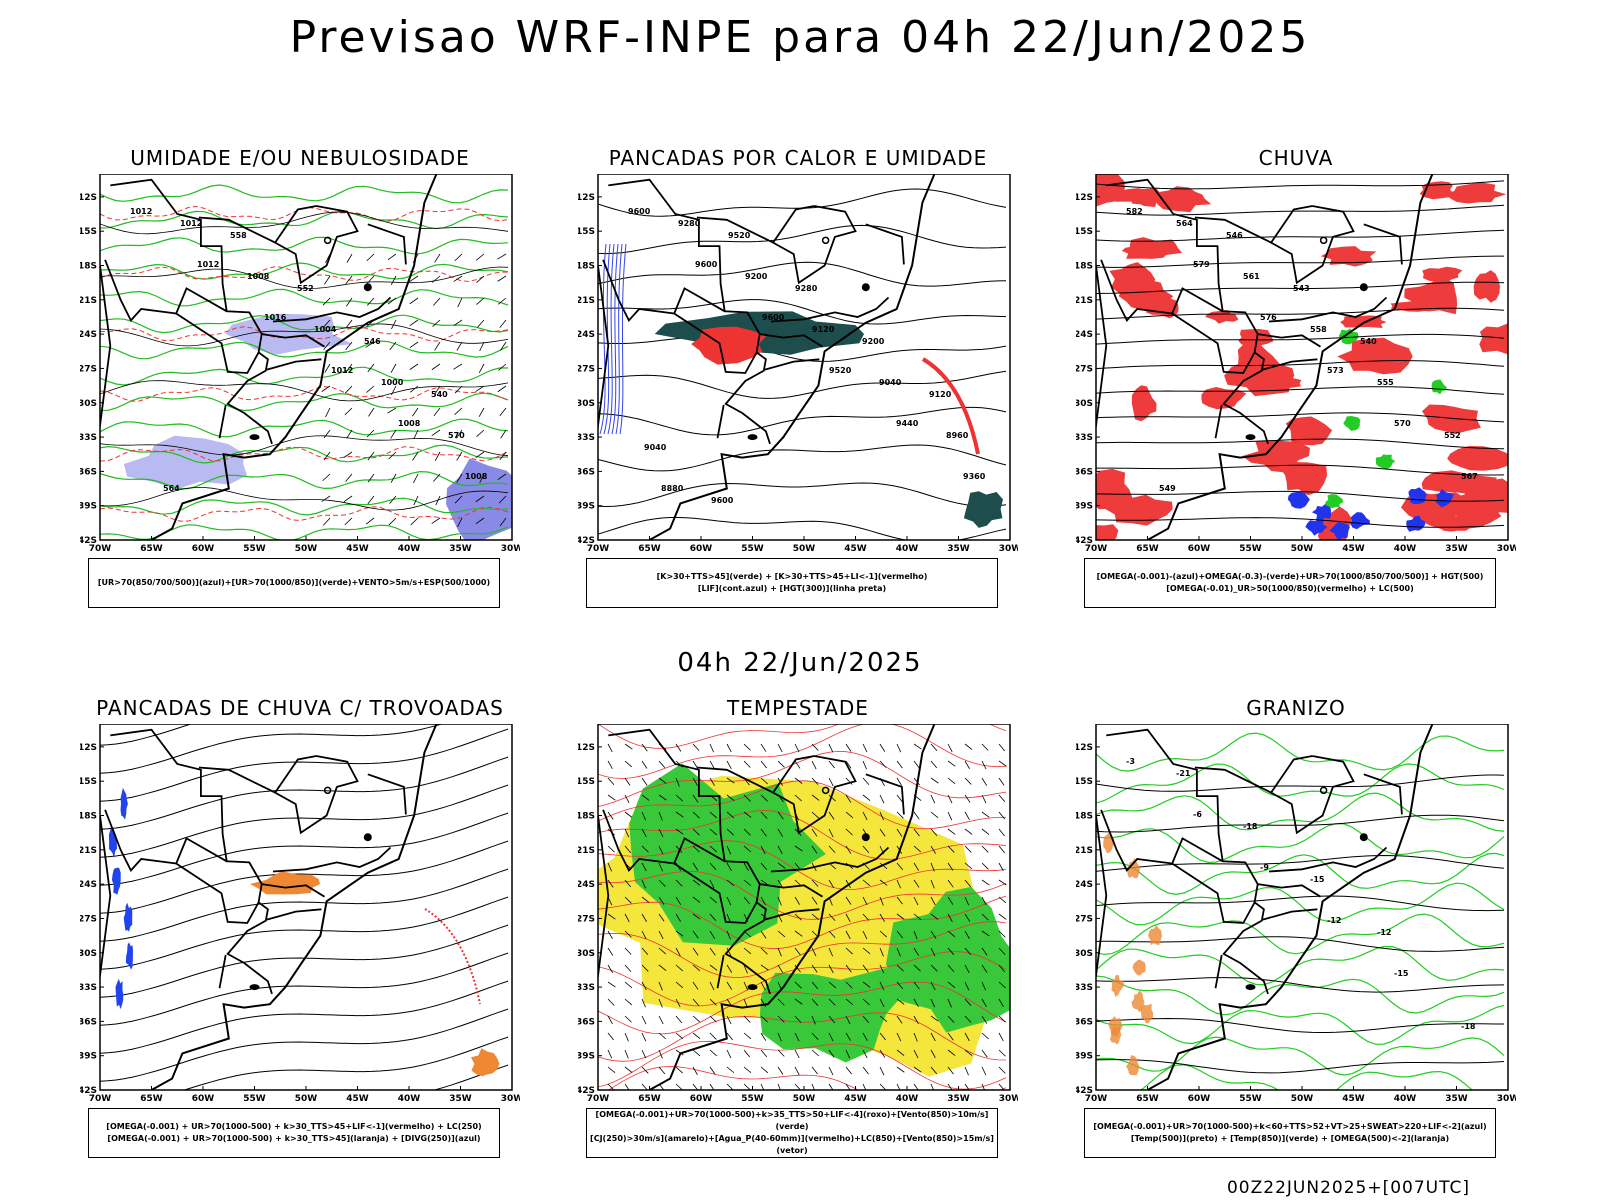  What do you see at coordinates (1335, 370) in the screenshot?
I see `contour-label: 573` at bounding box center [1335, 370].